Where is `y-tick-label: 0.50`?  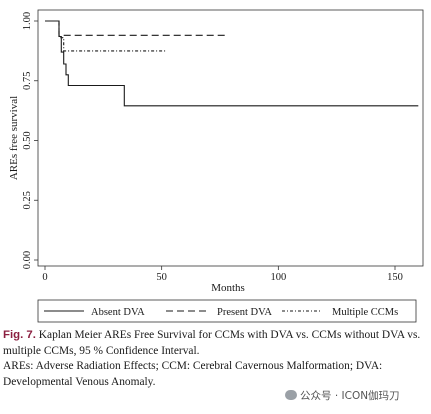 y-tick-label: 0.50 is located at coordinates (27, 140).